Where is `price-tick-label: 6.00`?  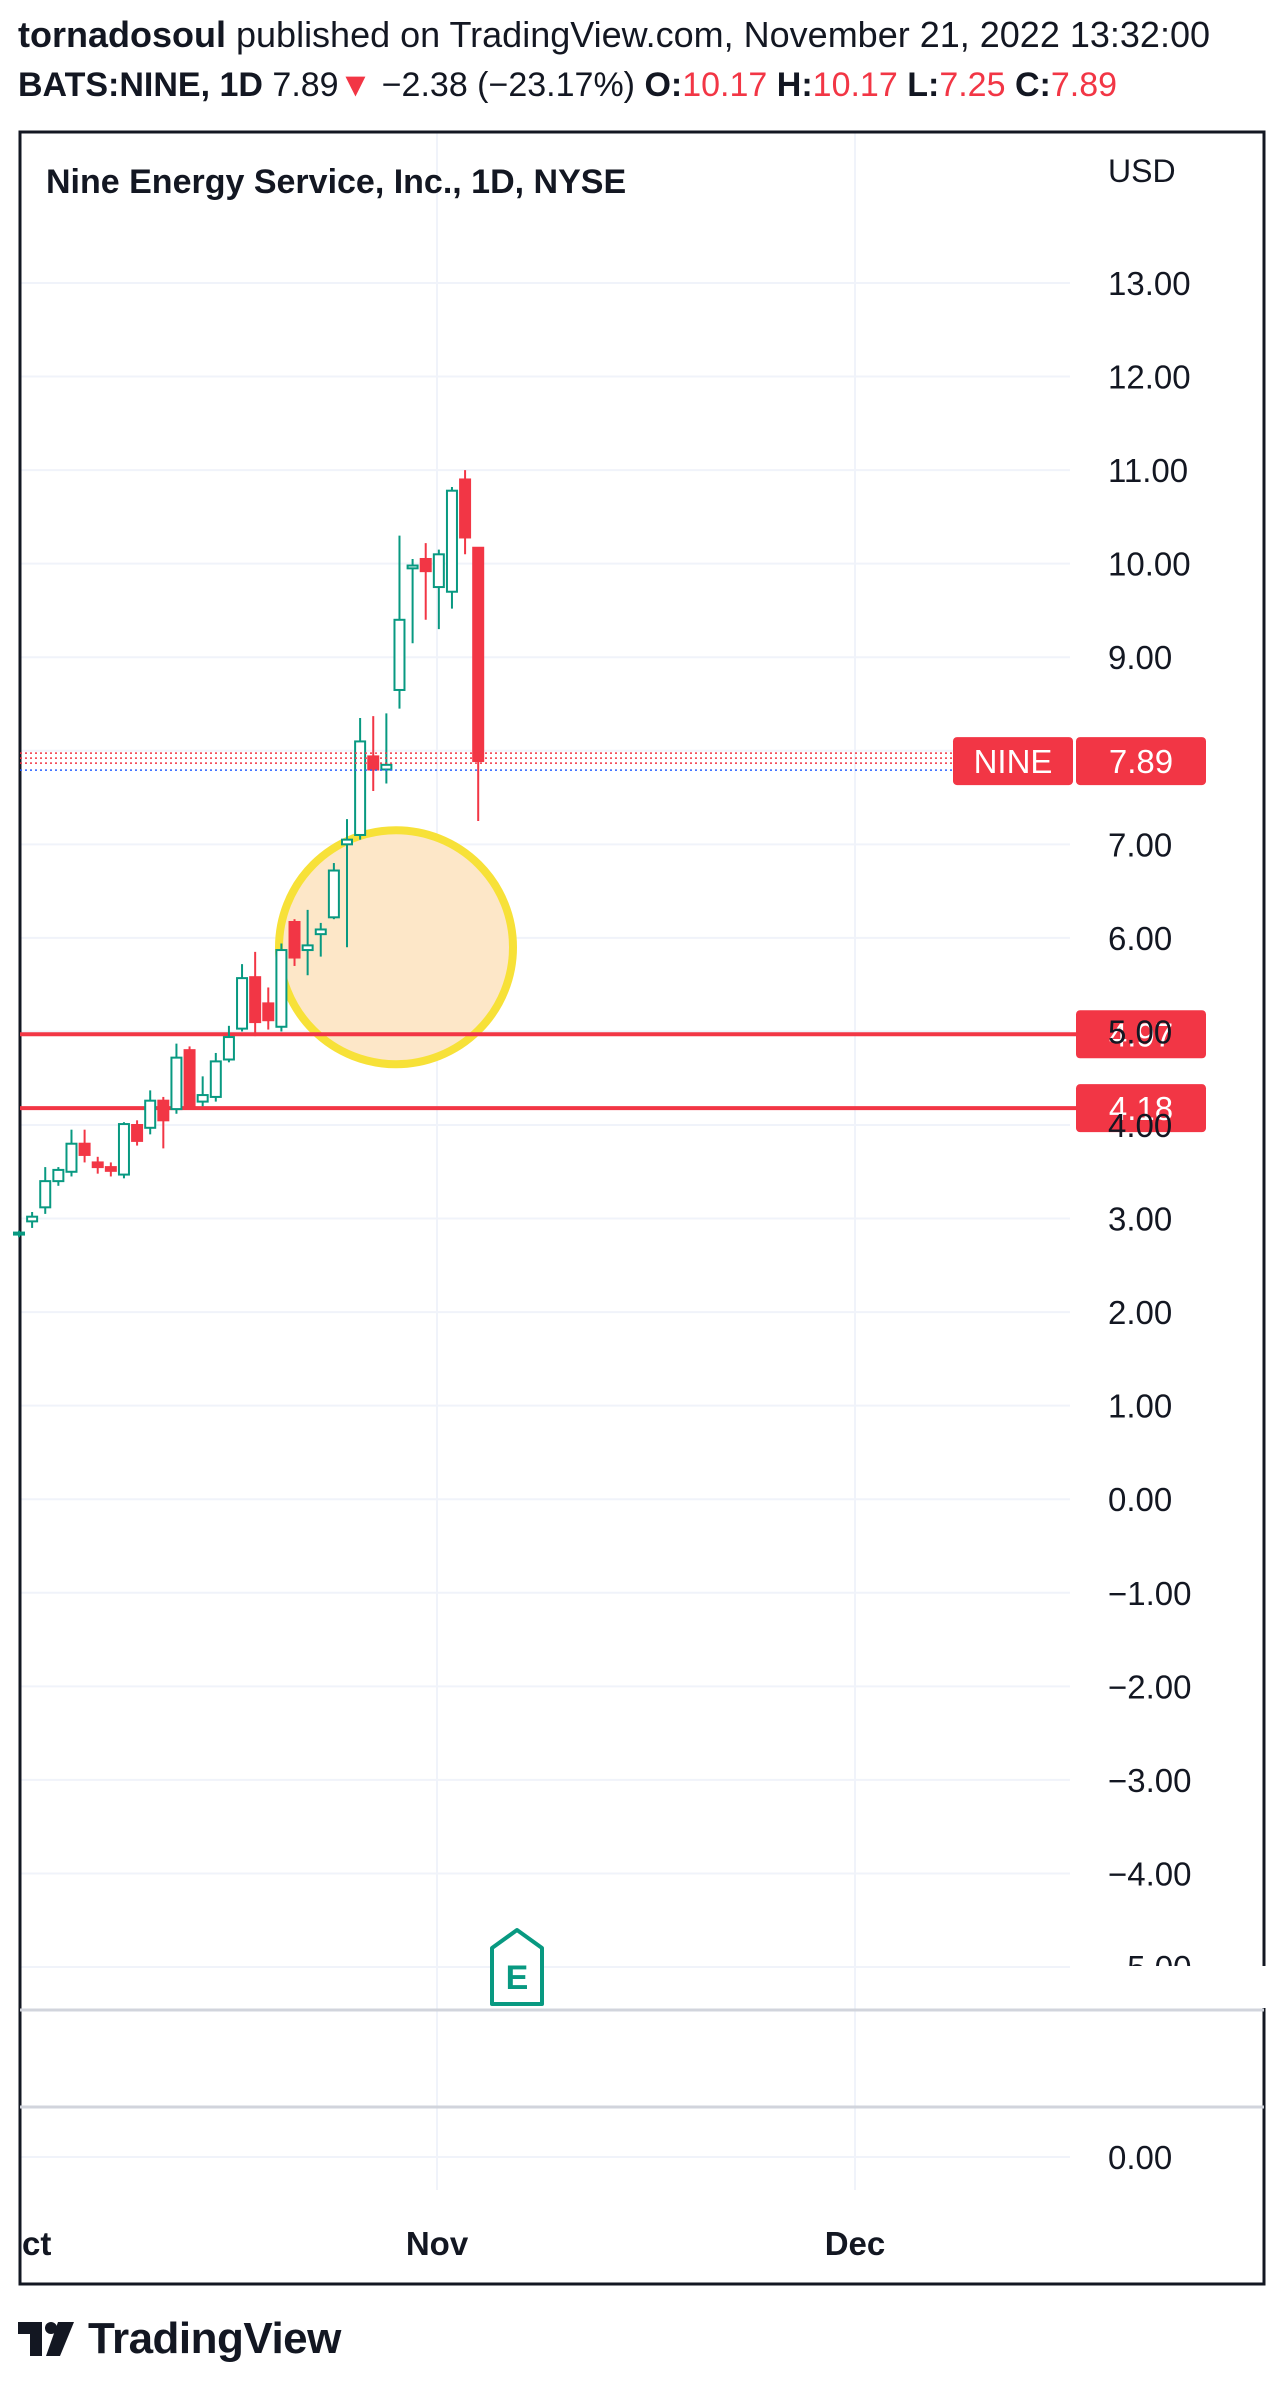
price-tick-label: 6.00 is located at coordinates (1140, 938).